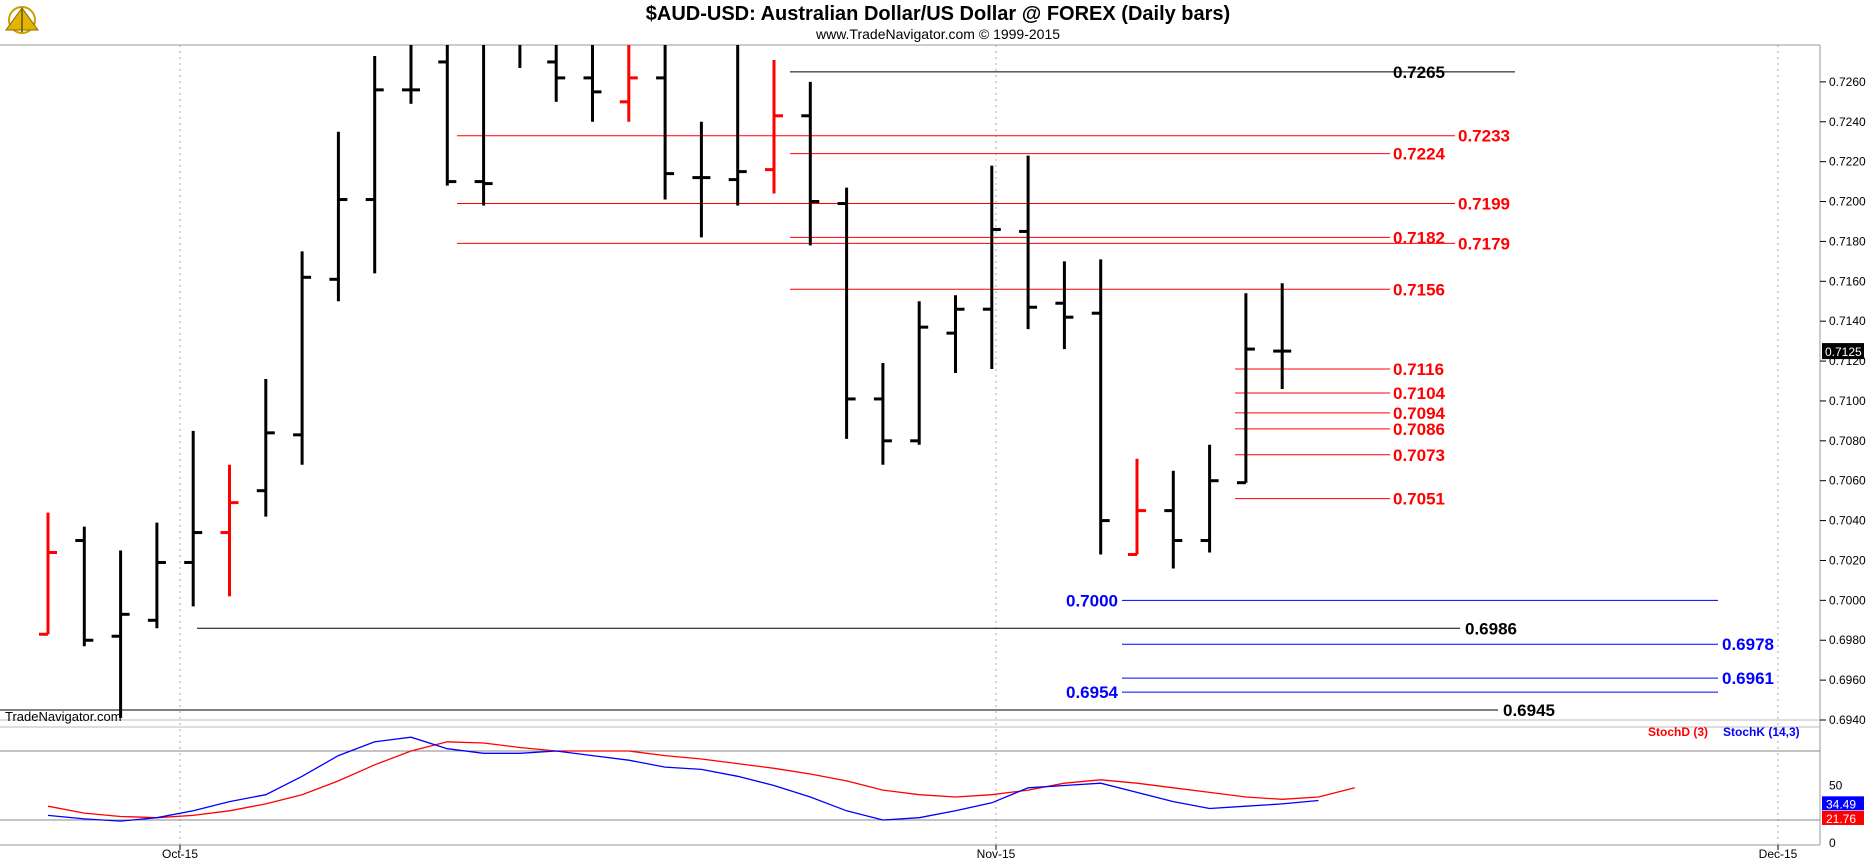 This screenshot has width=1876, height=868. I want to click on y-tick-label: 0.7060, so click(1847, 481).